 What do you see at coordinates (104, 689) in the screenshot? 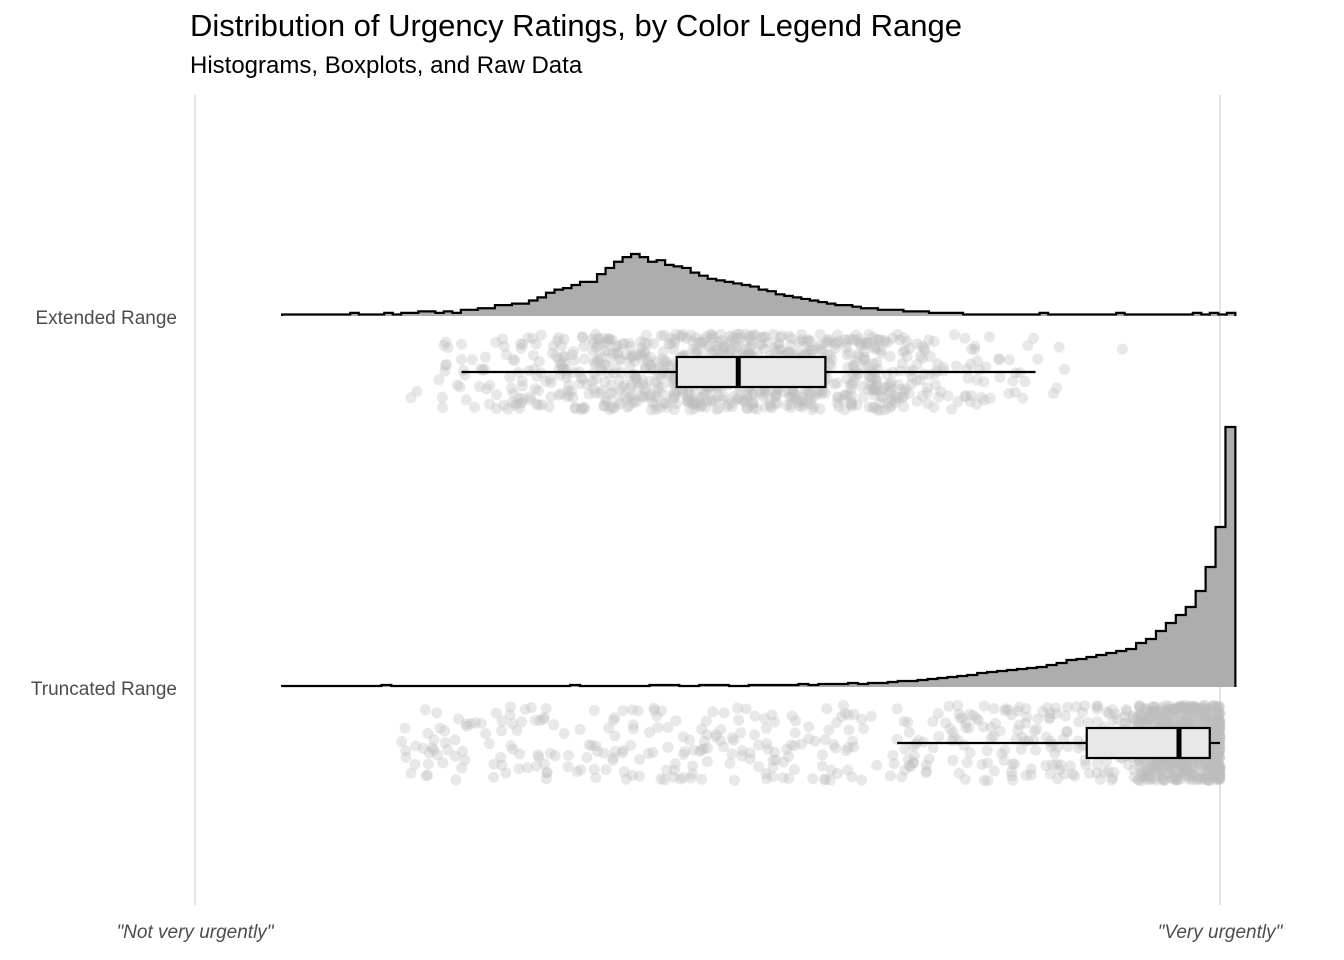
I see `category-label-1: Truncated Range` at bounding box center [104, 689].